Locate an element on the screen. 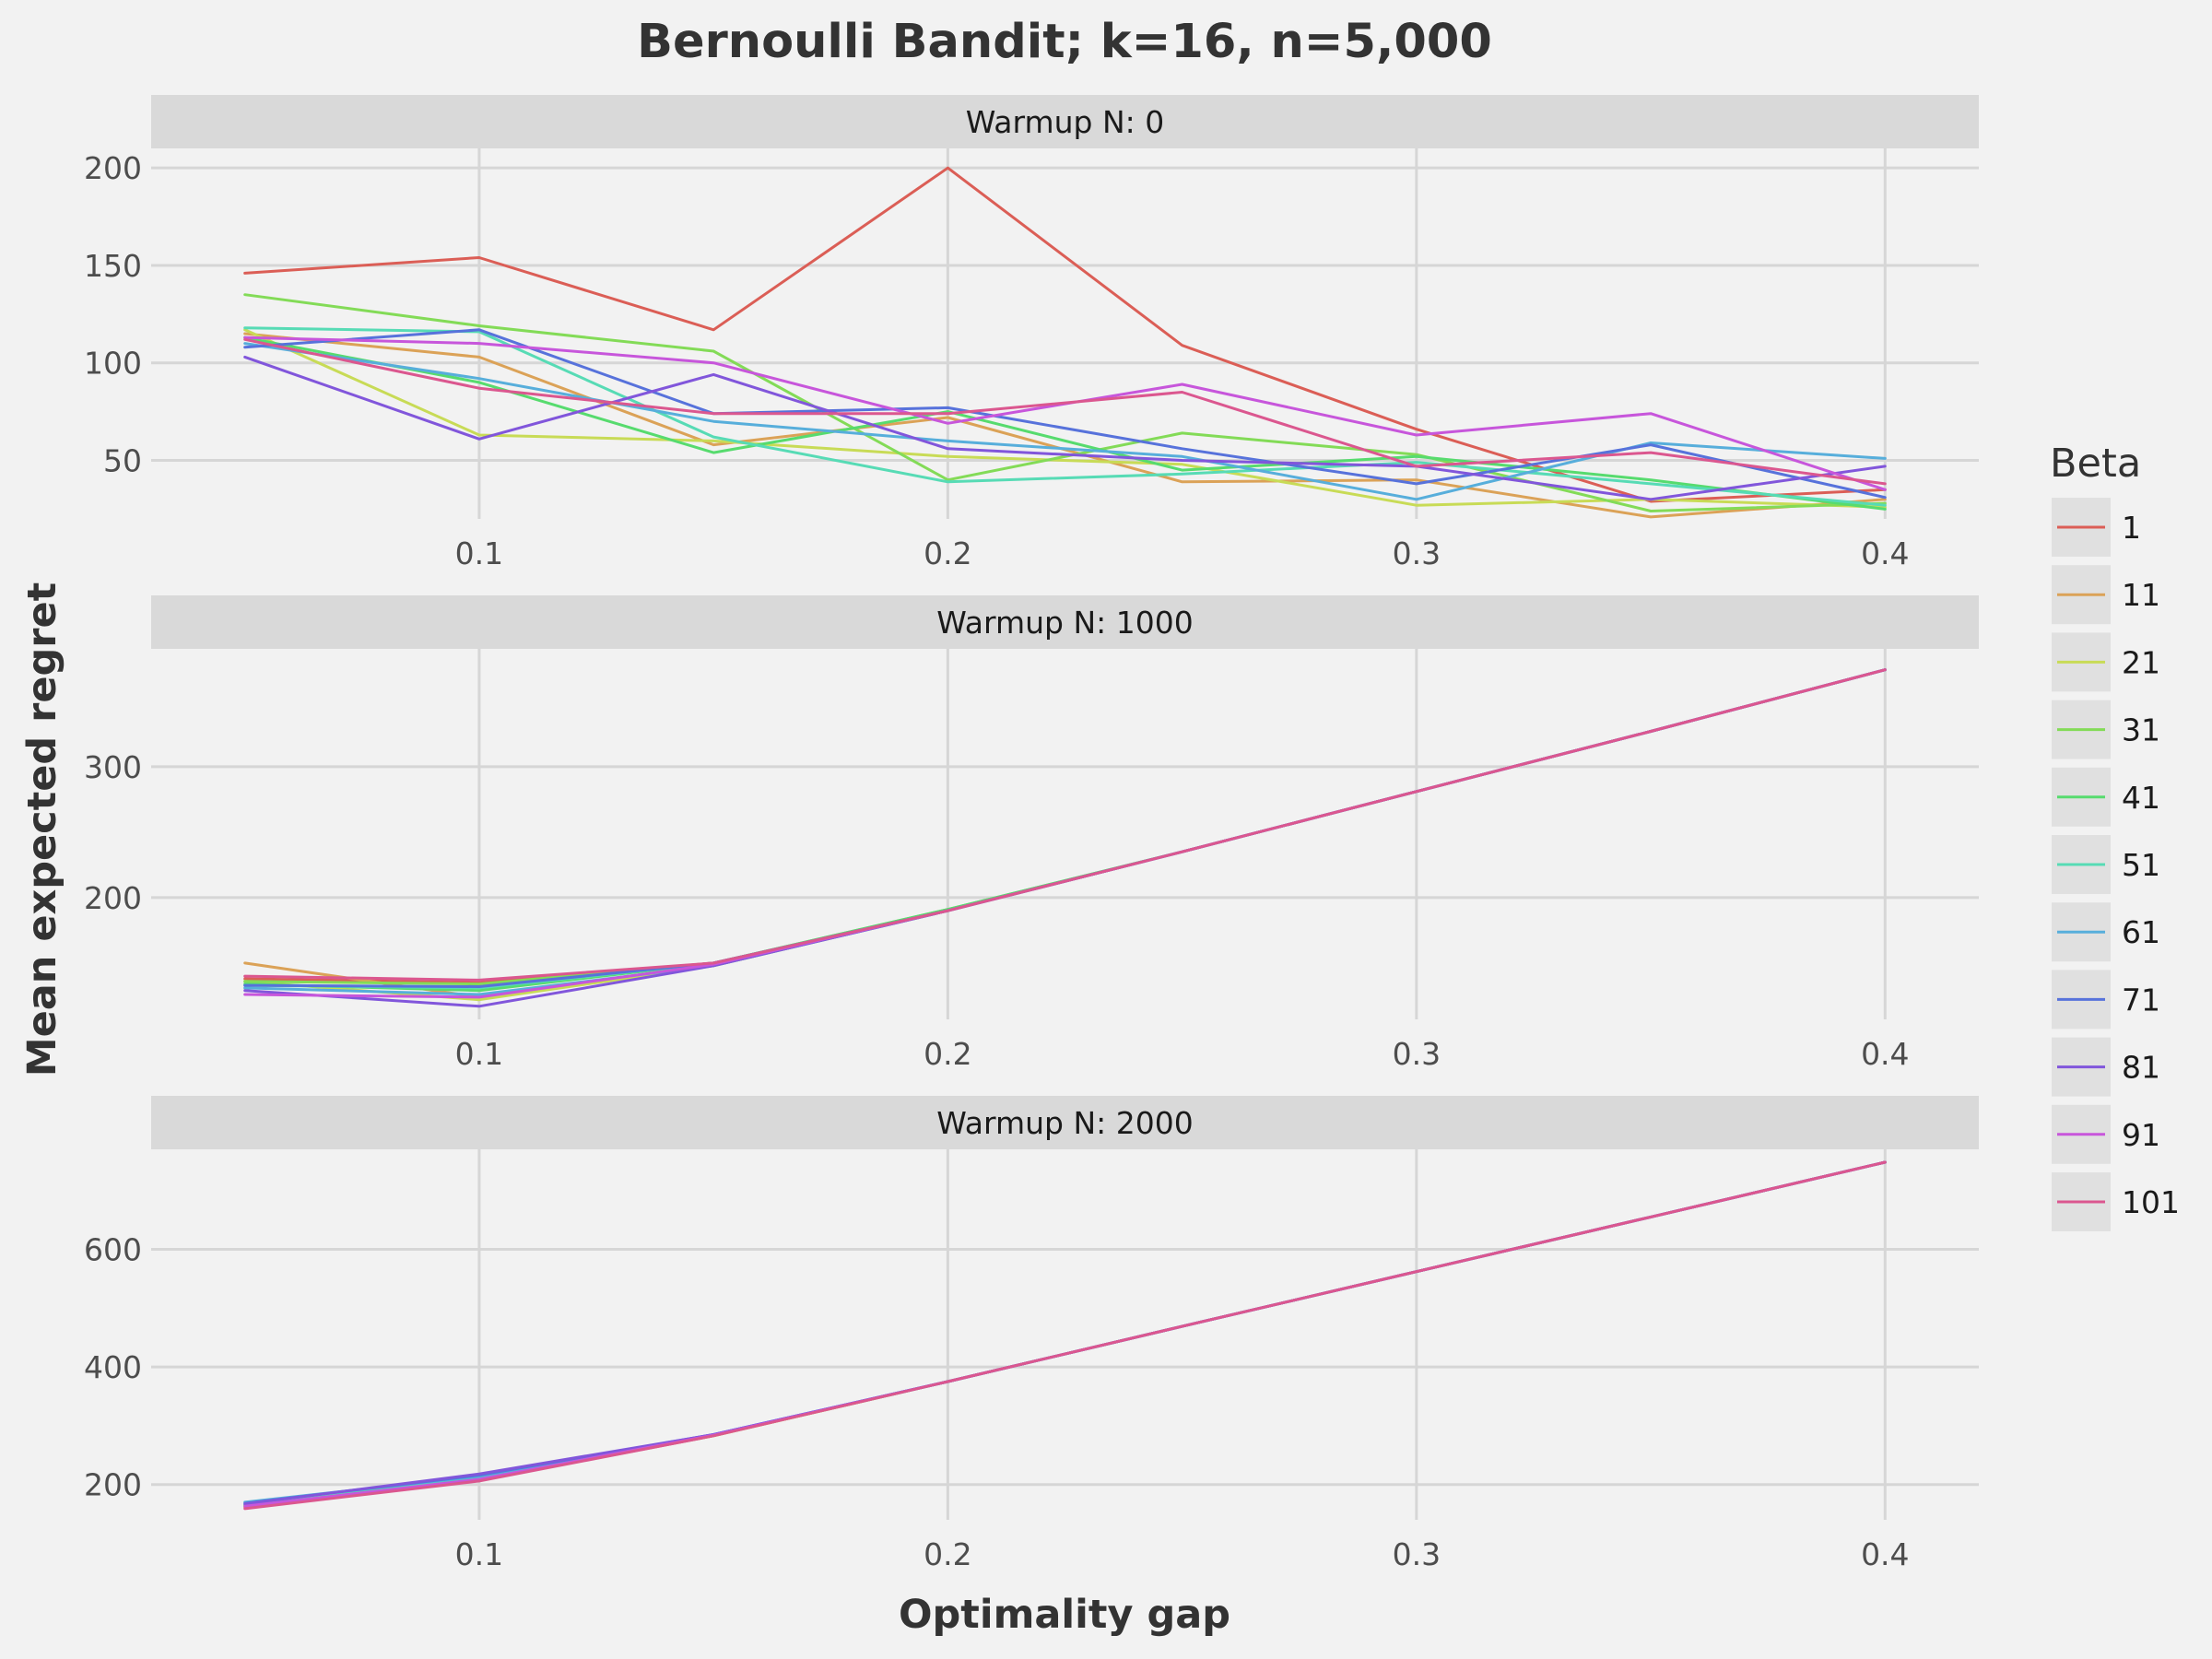 Image resolution: width=2212 pixels, height=1659 pixels. y-tick-label: 300 is located at coordinates (113, 767).